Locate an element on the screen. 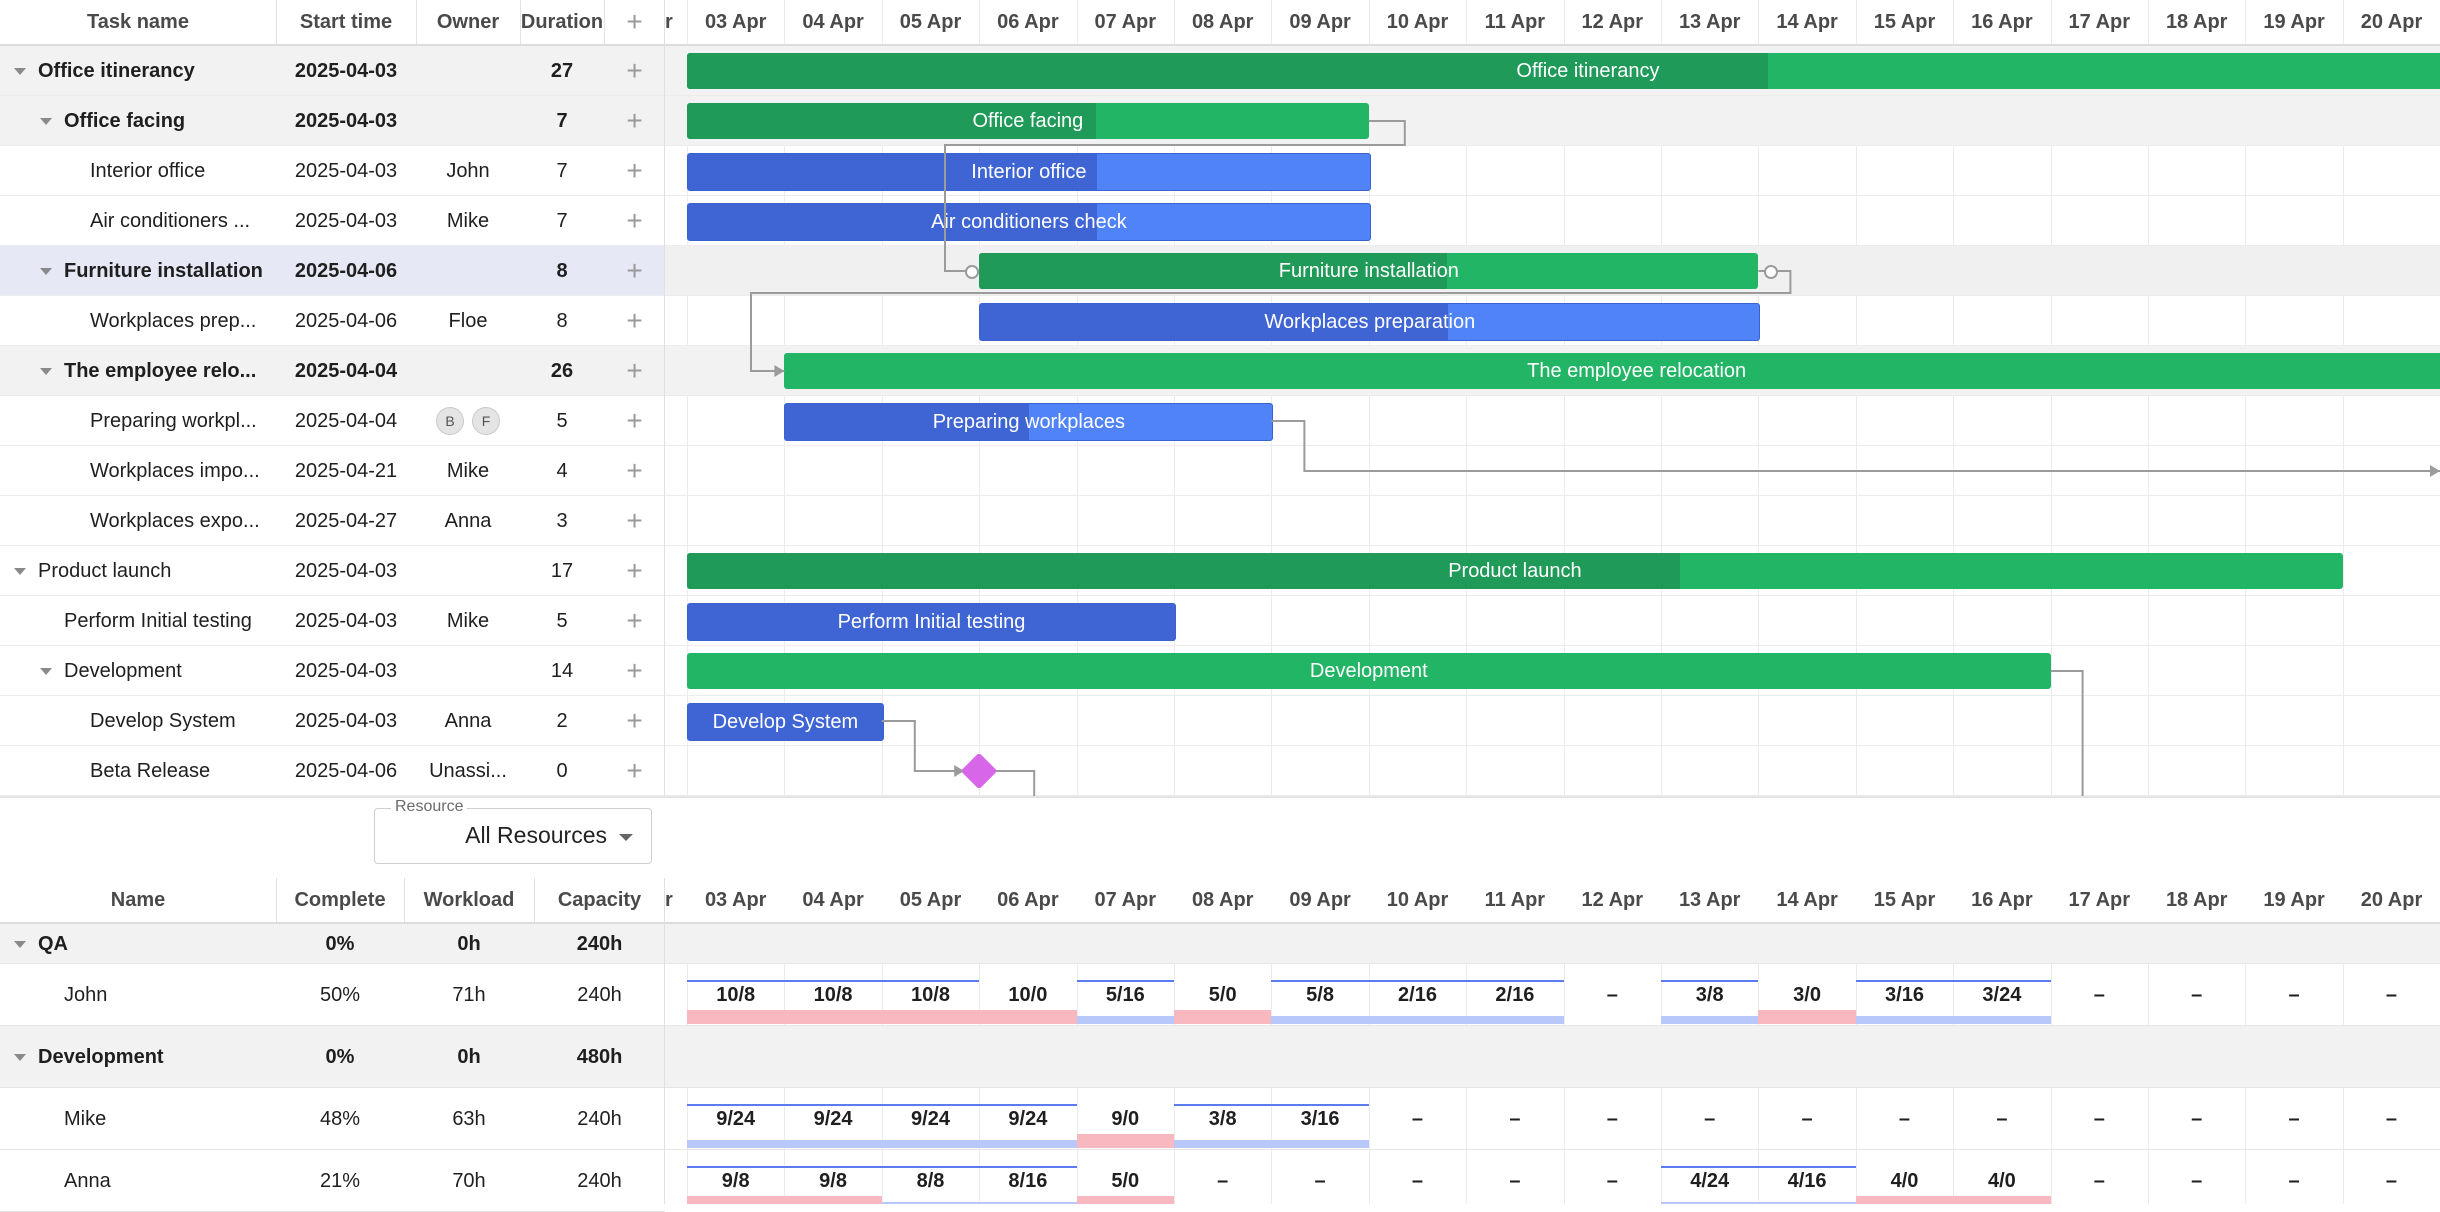 Image resolution: width=2440 pixels, height=1212 pixels. task-row: Workplaces prep... 2025-04-06 Floe 8 + is located at coordinates (332, 321).